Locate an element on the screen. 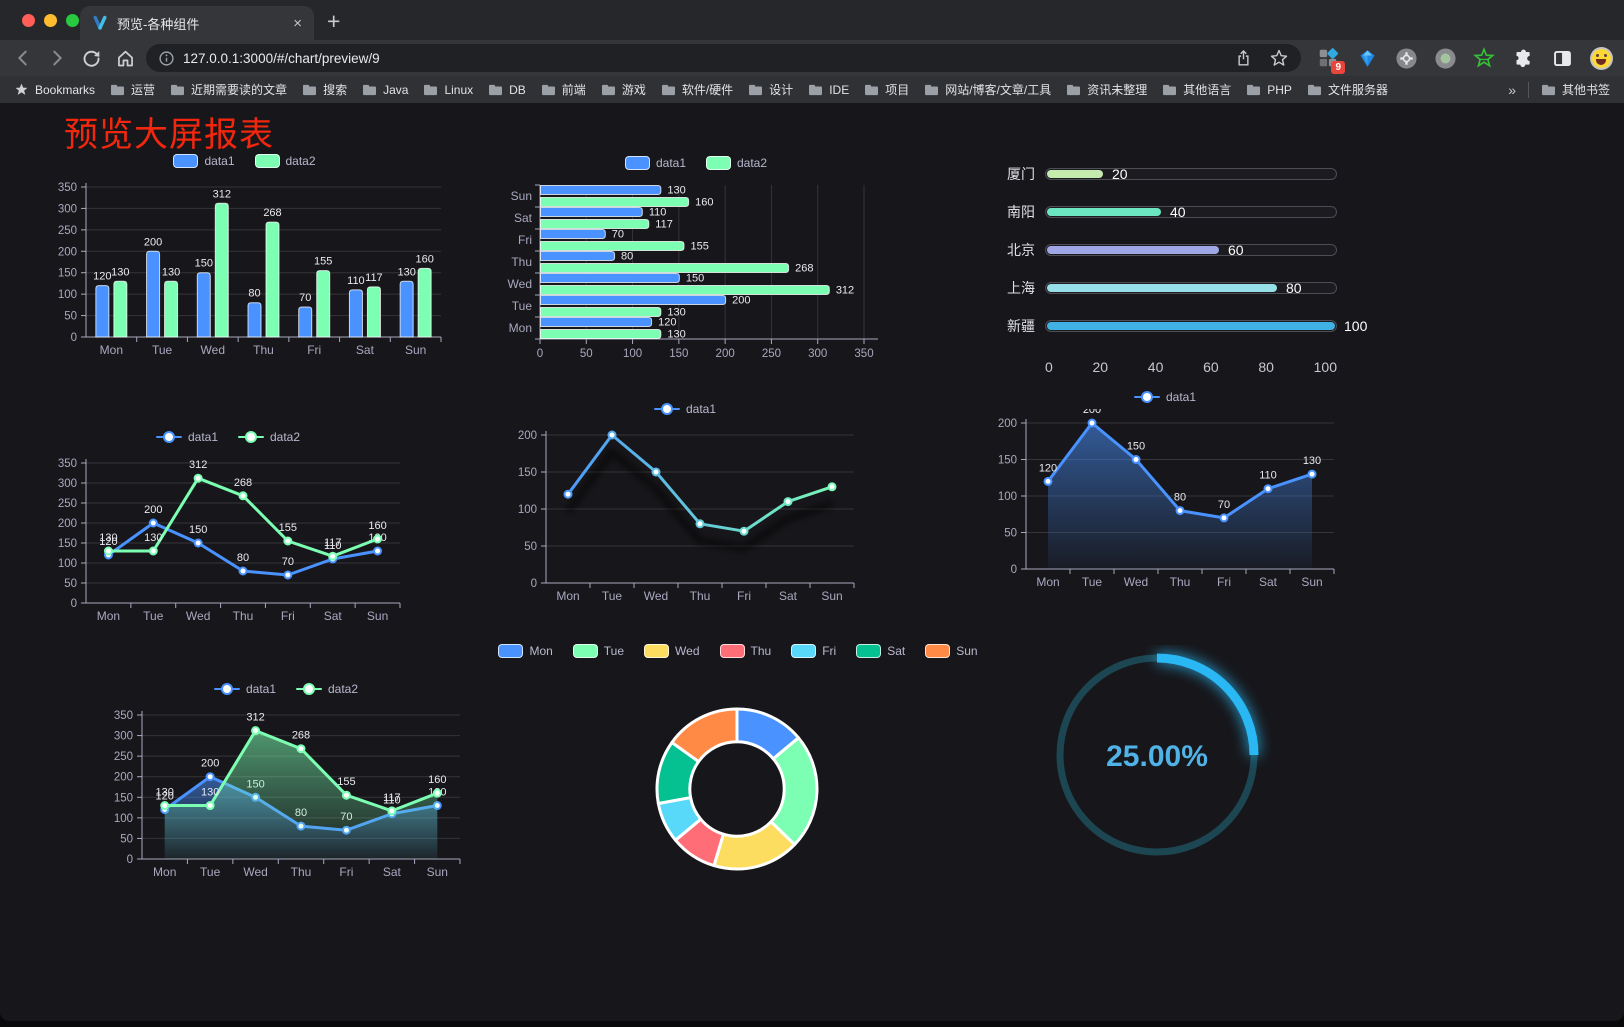 Image resolution: width=1624 pixels, height=1027 pixels. bookmarks-manager-item: Bookmarks is located at coordinates (54, 89).